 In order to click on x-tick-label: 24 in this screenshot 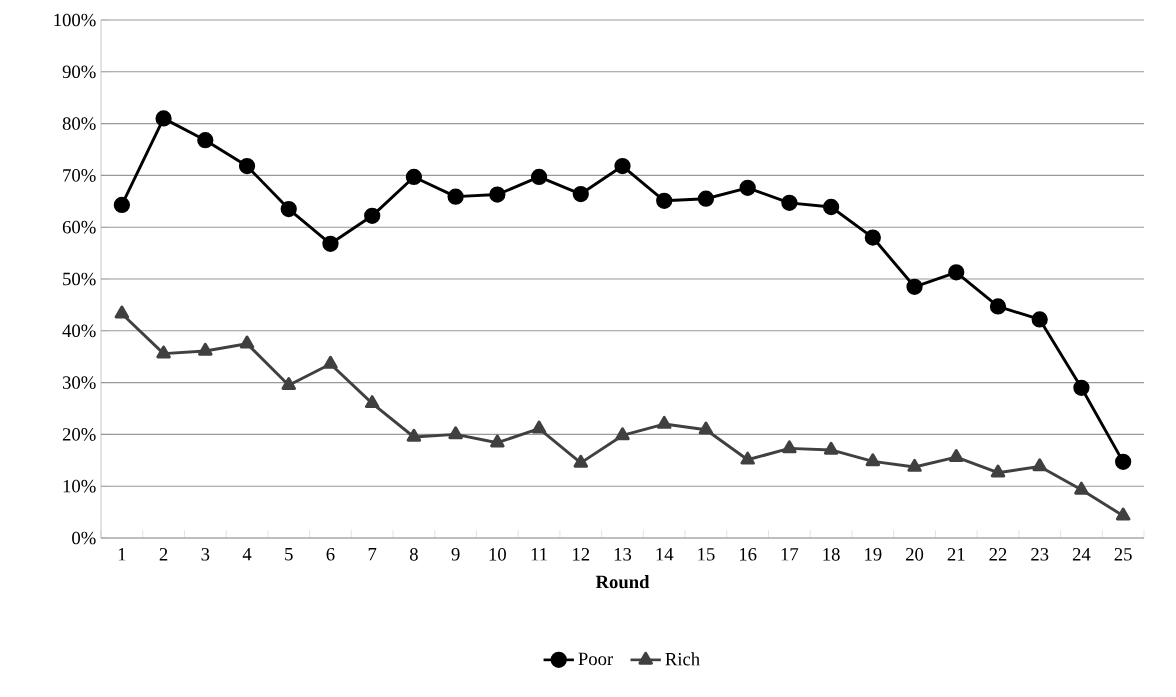, I will do `click(1081, 554)`.